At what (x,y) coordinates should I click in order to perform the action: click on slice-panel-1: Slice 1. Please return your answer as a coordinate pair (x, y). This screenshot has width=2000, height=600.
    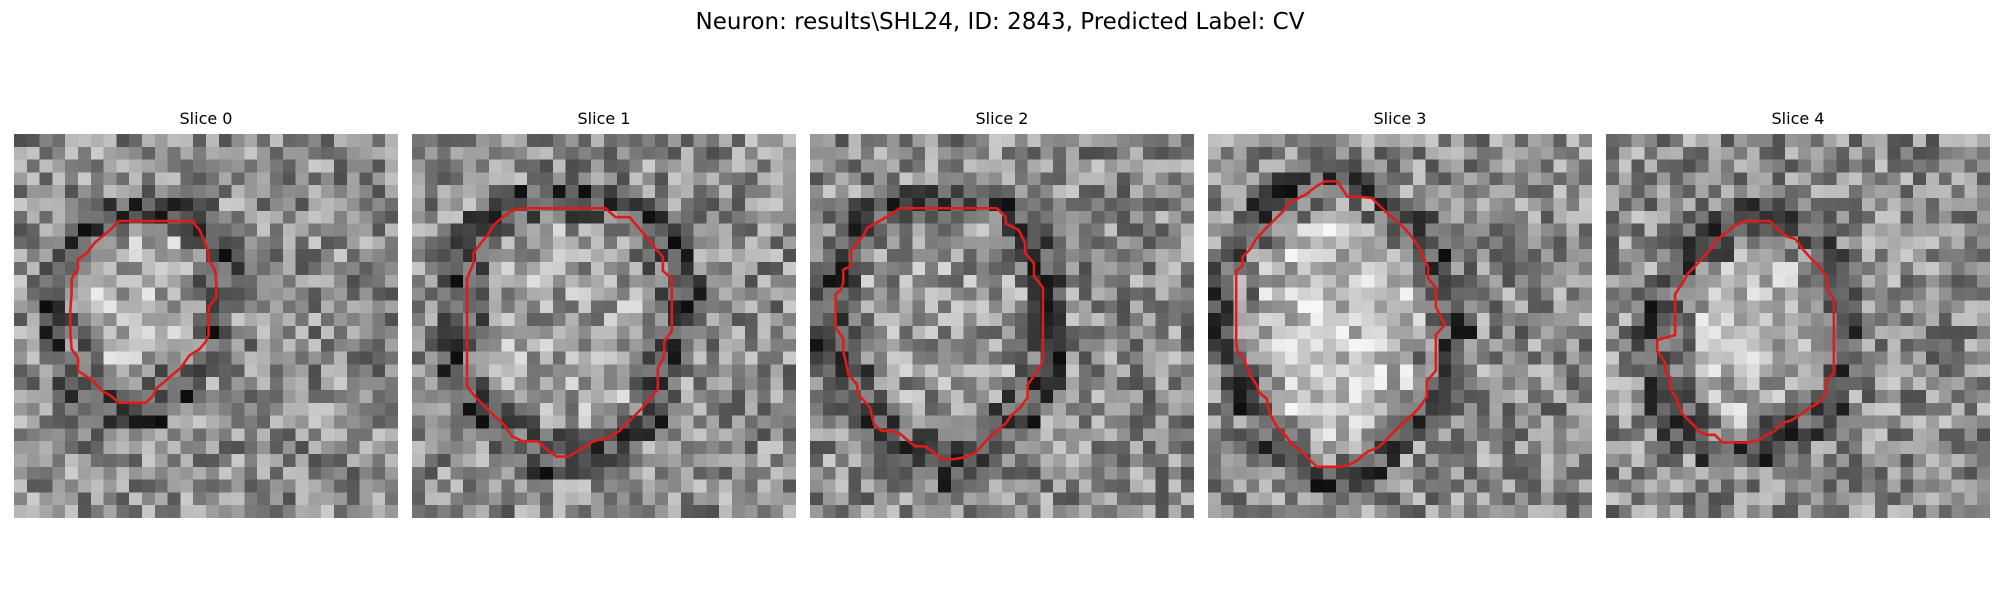
    Looking at the image, I should click on (604, 312).